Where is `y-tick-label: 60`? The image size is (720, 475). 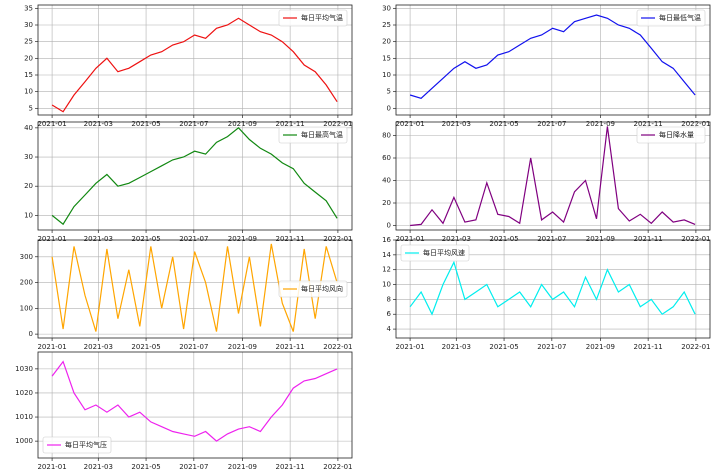 y-tick-label: 60 is located at coordinates (386, 158).